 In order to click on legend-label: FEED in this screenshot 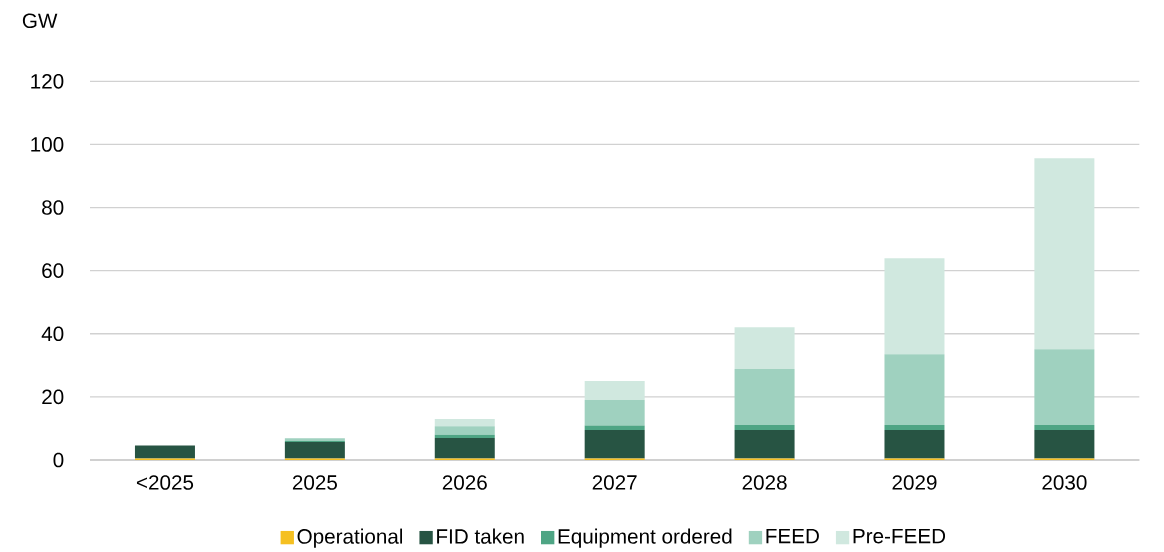, I will do `click(792, 536)`.